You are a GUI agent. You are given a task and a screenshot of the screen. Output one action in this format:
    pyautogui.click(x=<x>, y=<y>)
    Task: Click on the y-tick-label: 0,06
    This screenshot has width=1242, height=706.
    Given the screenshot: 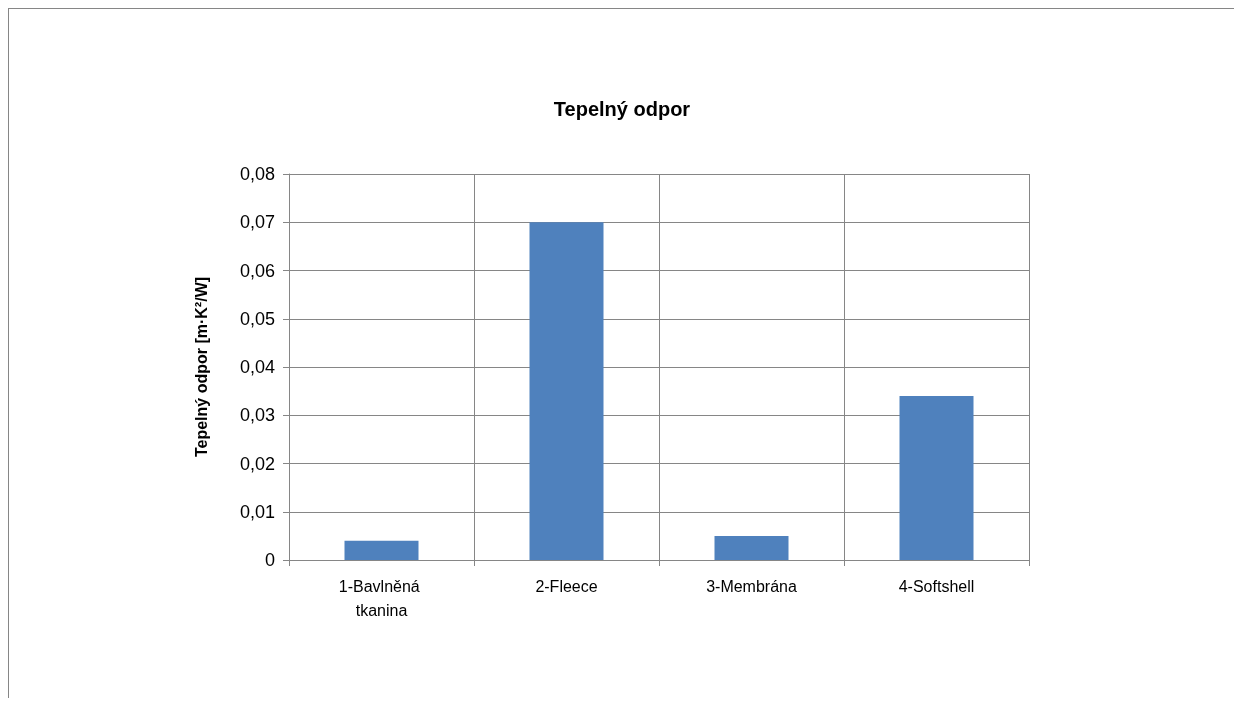 What is the action you would take?
    pyautogui.click(x=257, y=270)
    